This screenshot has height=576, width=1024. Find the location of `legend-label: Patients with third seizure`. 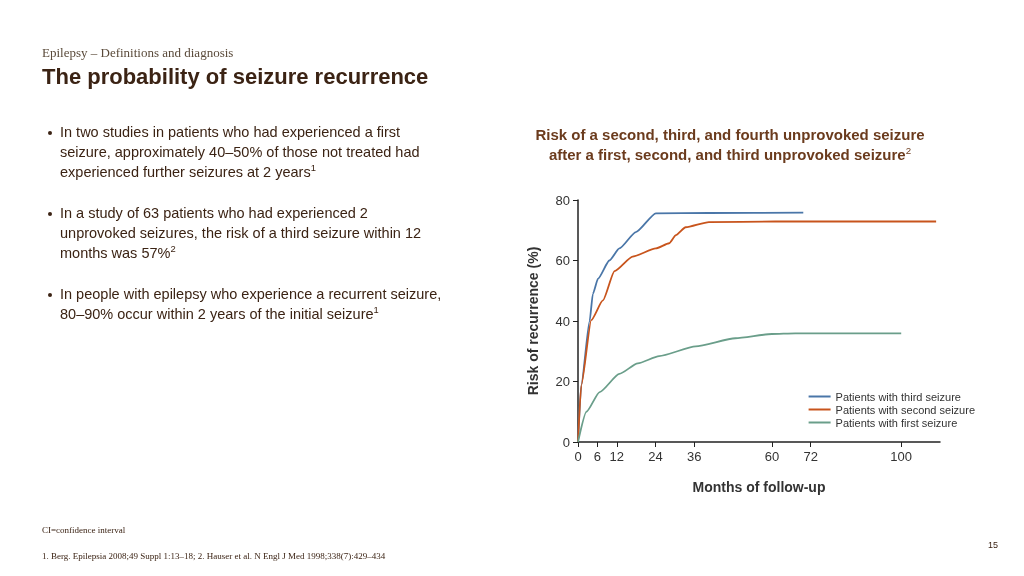

legend-label: Patients with third seizure is located at coordinates (898, 396).